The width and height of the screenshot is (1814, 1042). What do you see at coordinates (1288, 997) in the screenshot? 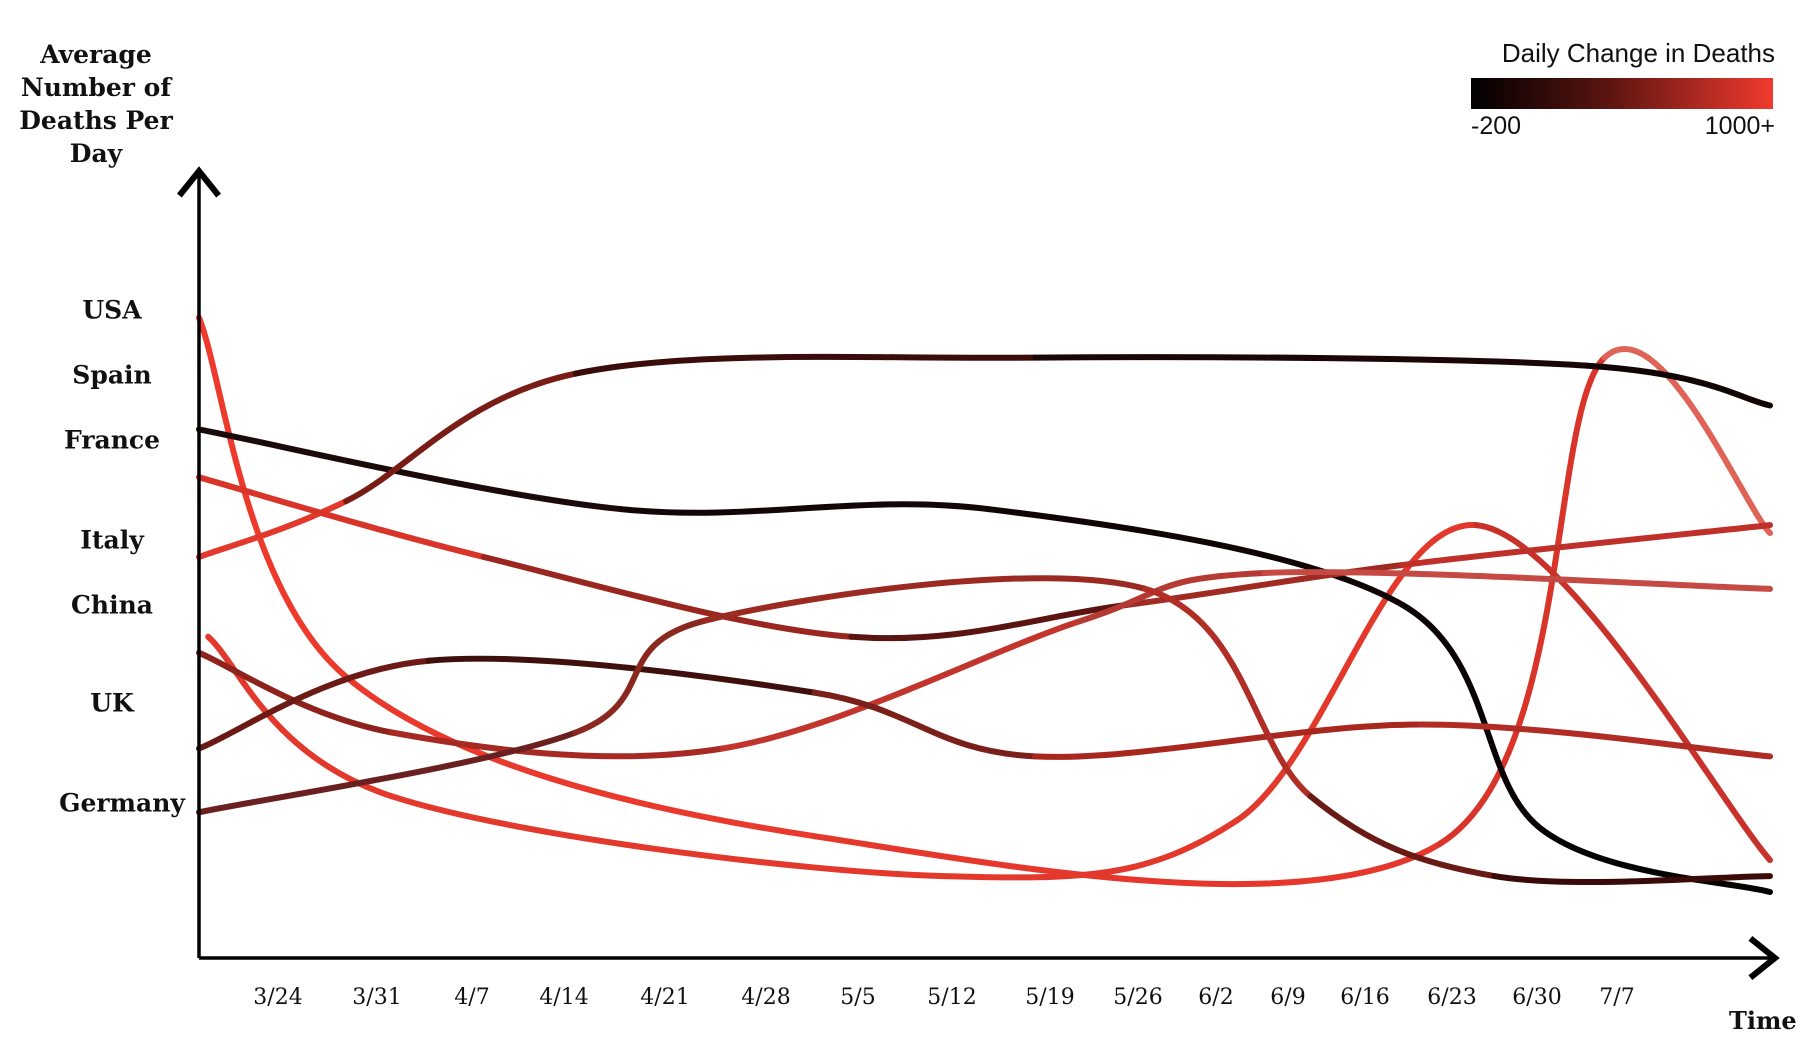
I see `x-tick-label: 6/9` at bounding box center [1288, 997].